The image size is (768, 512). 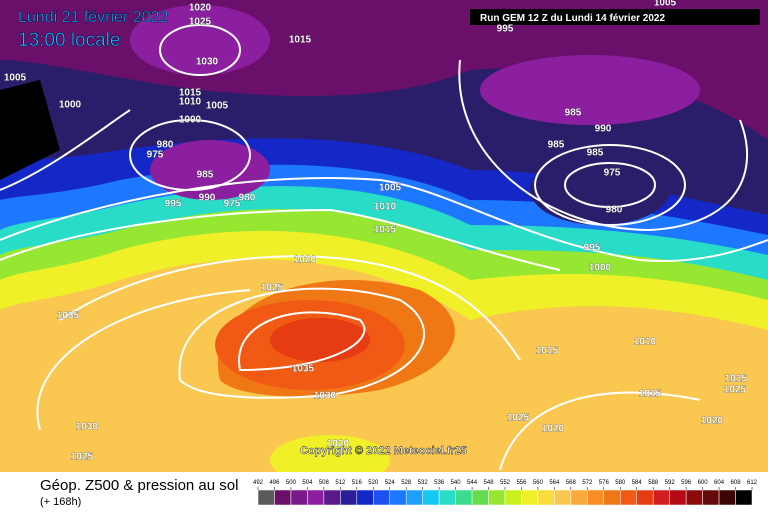 What do you see at coordinates (489, 483) in the screenshot?
I see `colorbar-tick-label: 548` at bounding box center [489, 483].